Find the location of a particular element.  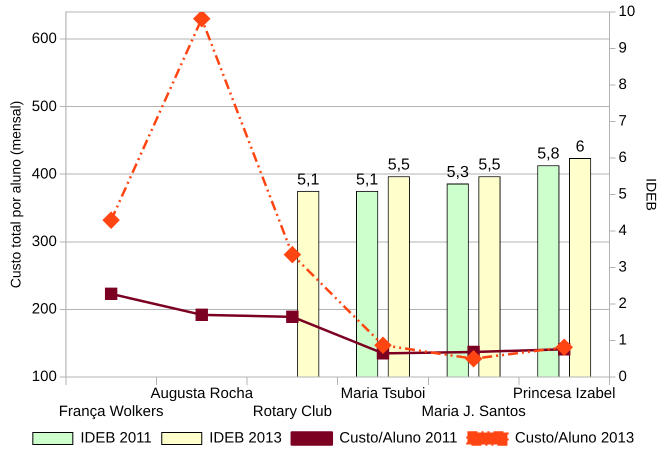

y2-tick-label: 2 is located at coordinates (622, 303).